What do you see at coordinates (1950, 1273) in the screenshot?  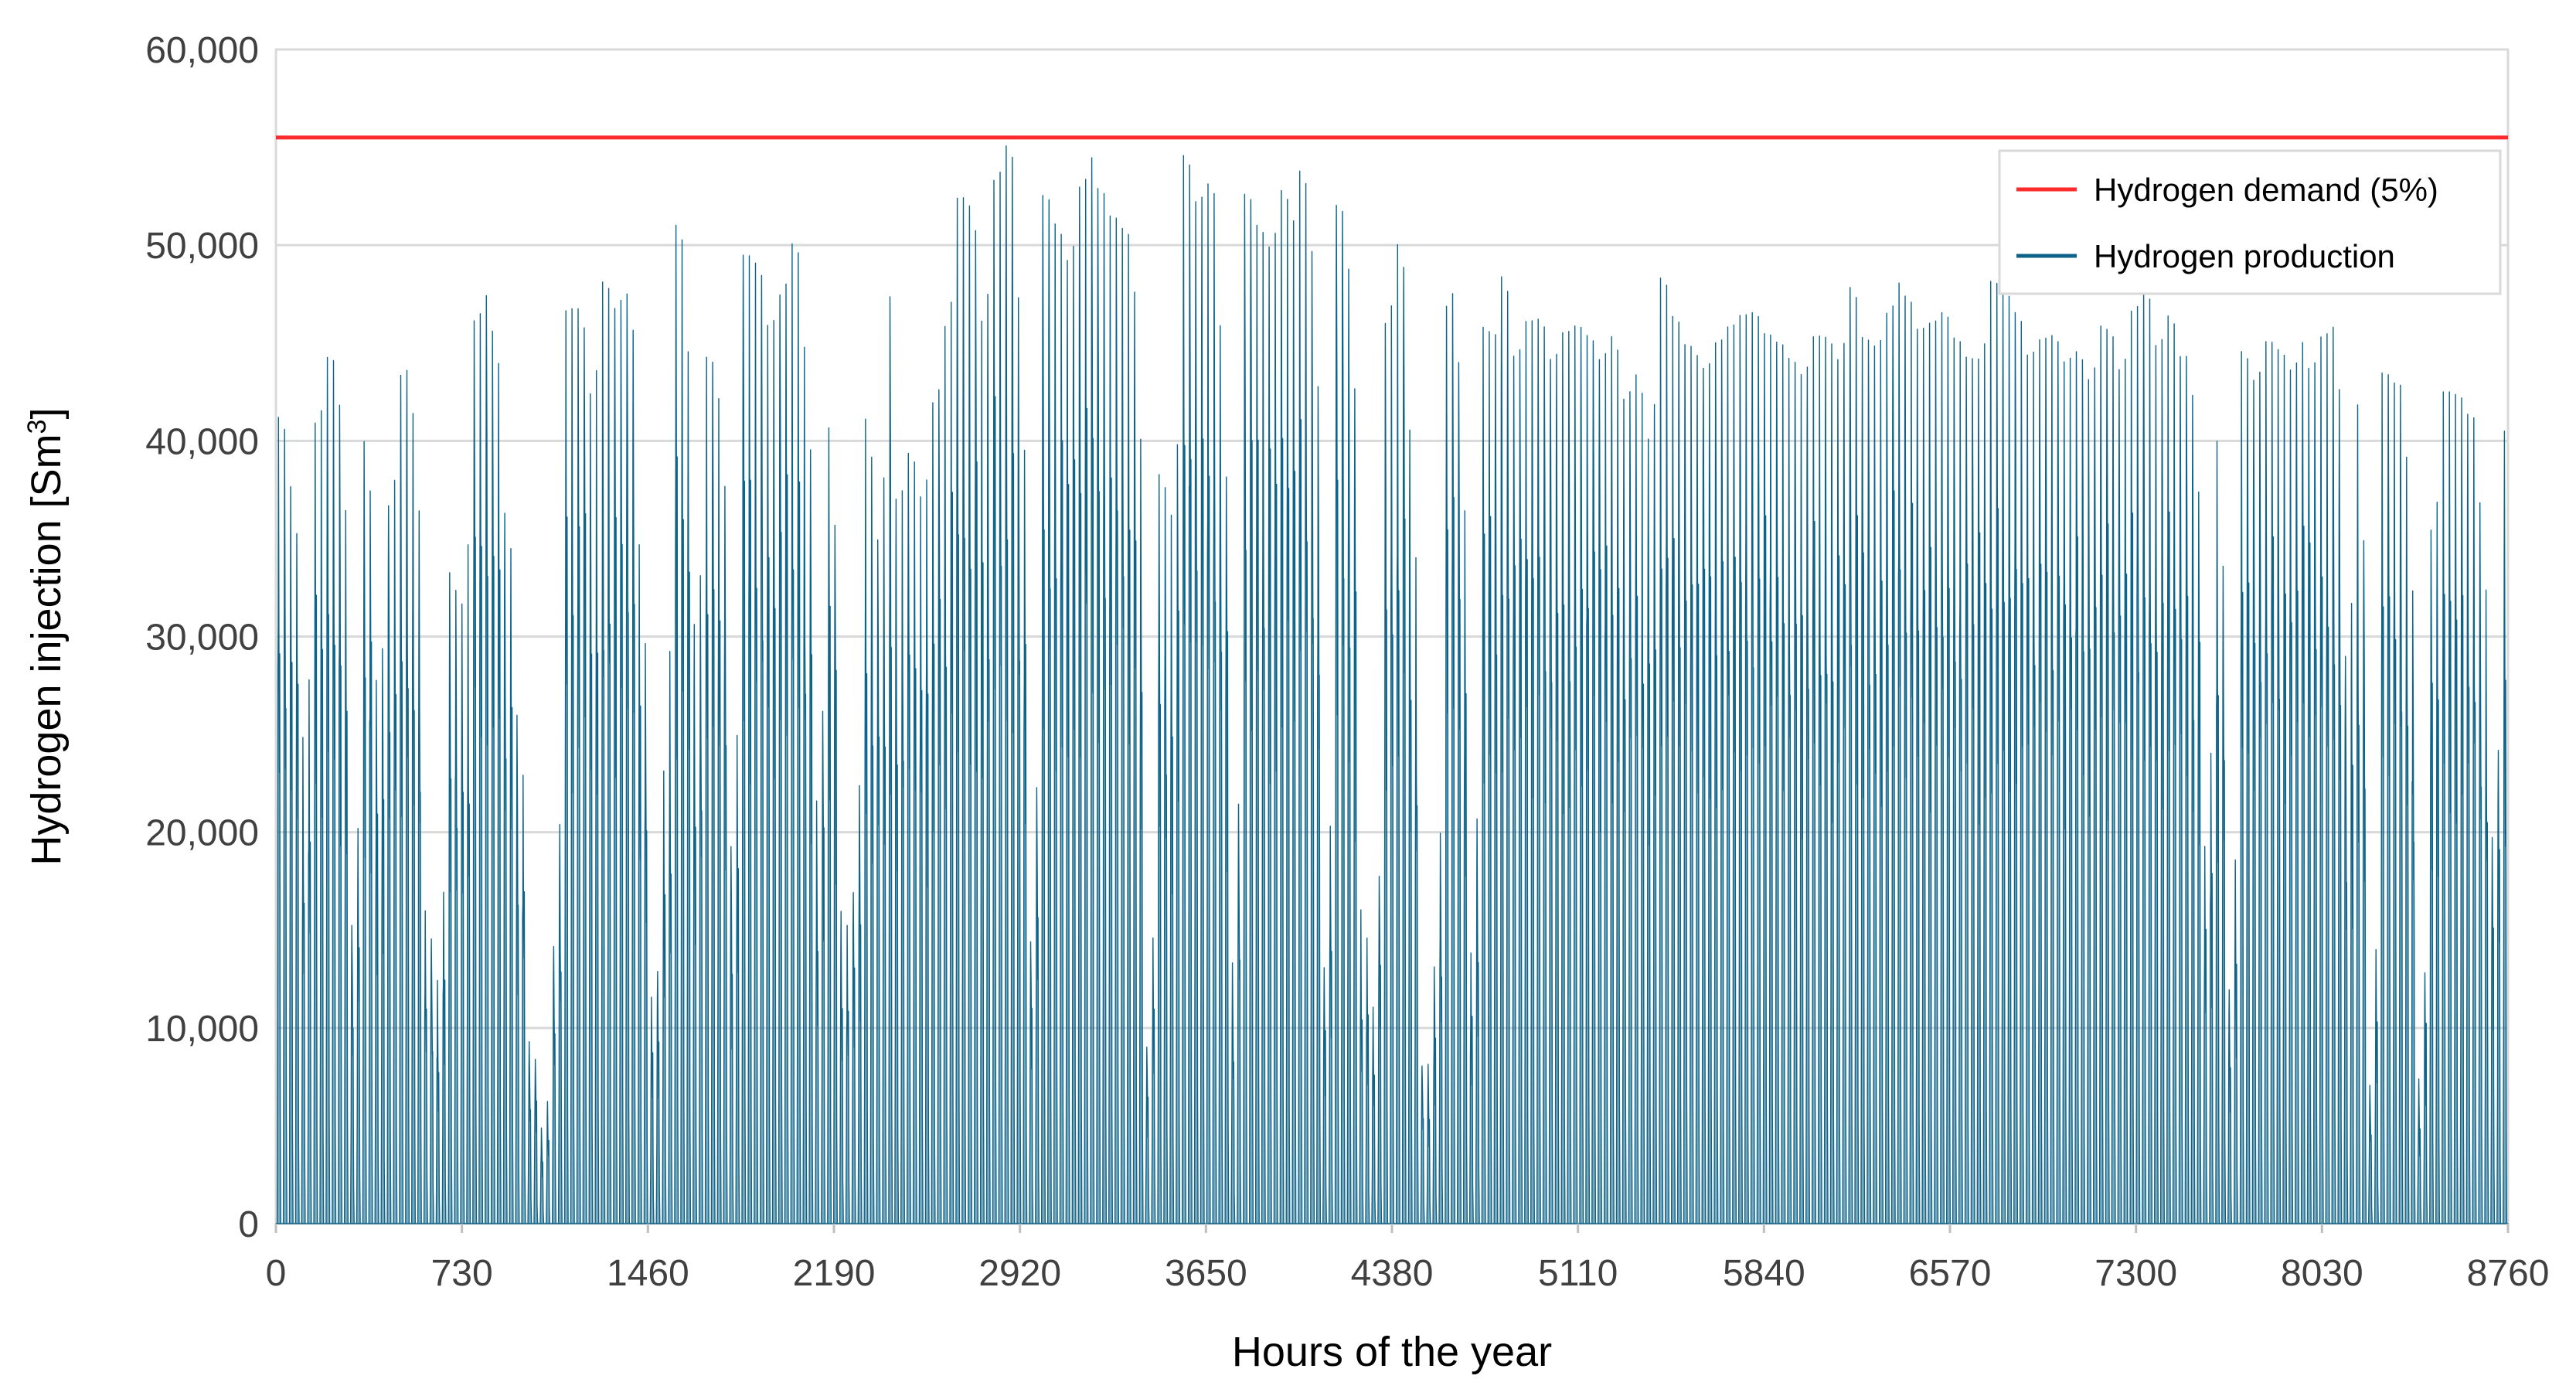 I see `x-tick-label: 6570` at bounding box center [1950, 1273].